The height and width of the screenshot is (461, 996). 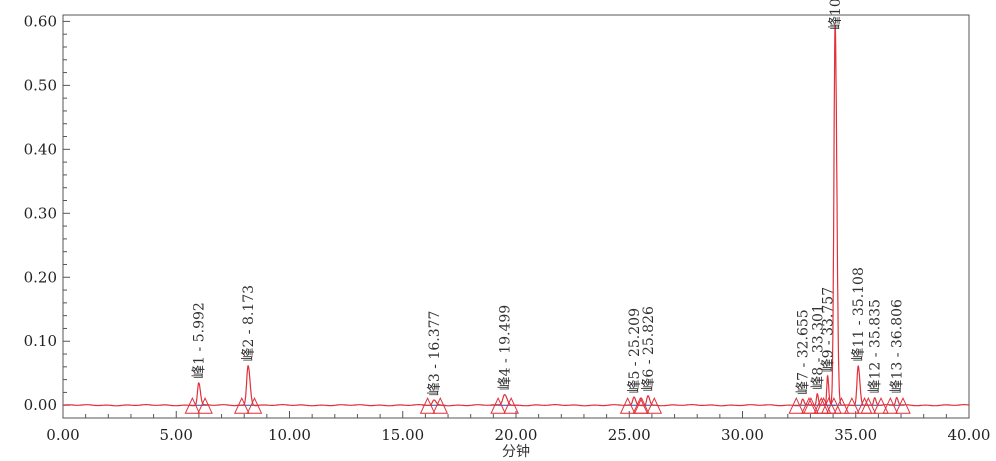 What do you see at coordinates (516, 451) in the screenshot?
I see `x-axis-title: 分钟` at bounding box center [516, 451].